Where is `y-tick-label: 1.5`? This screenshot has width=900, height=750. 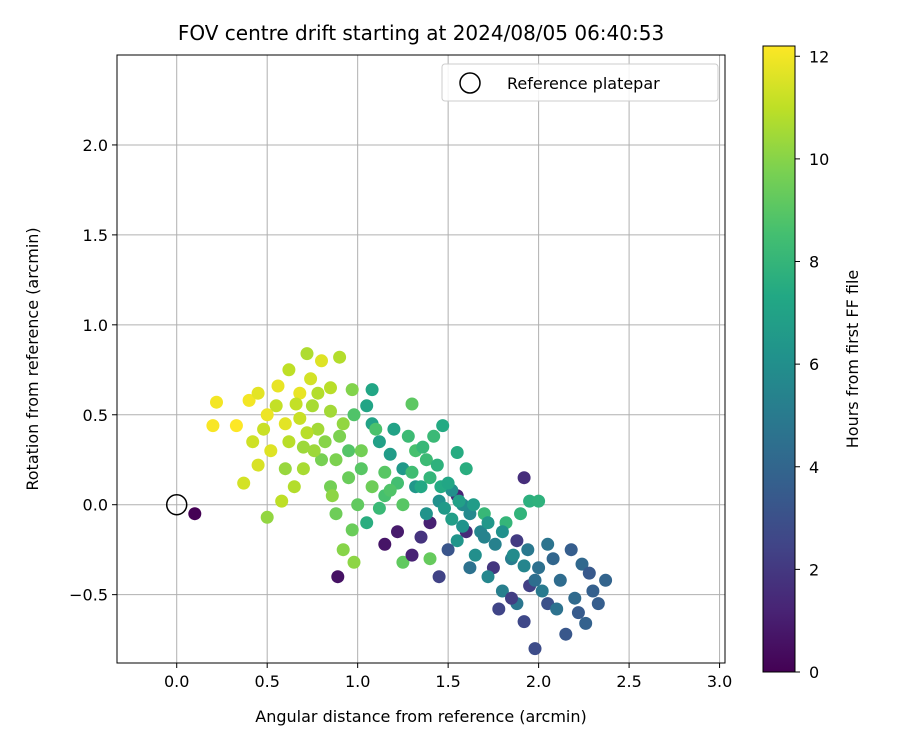 y-tick-label: 1.5 is located at coordinates (95, 235).